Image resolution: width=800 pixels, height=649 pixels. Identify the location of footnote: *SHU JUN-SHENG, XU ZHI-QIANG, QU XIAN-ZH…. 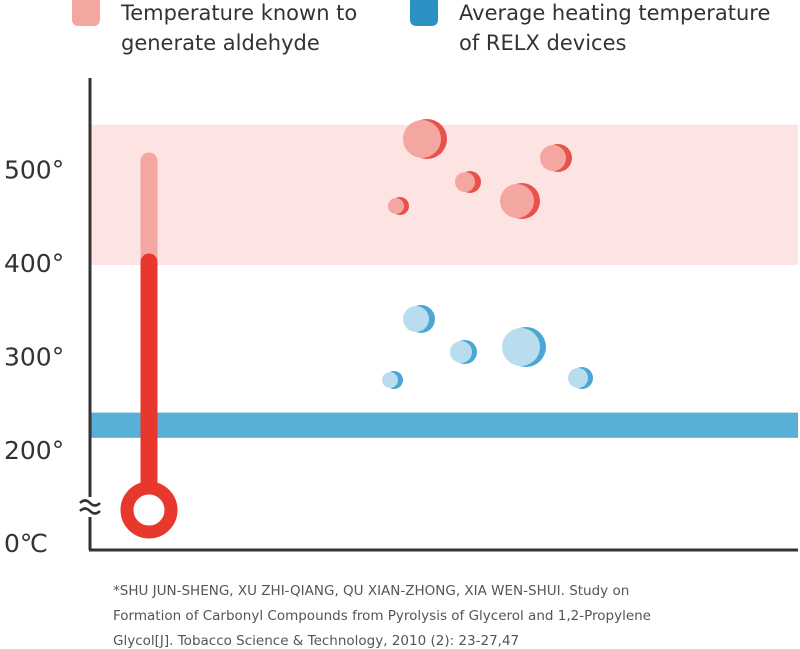
(371, 591).